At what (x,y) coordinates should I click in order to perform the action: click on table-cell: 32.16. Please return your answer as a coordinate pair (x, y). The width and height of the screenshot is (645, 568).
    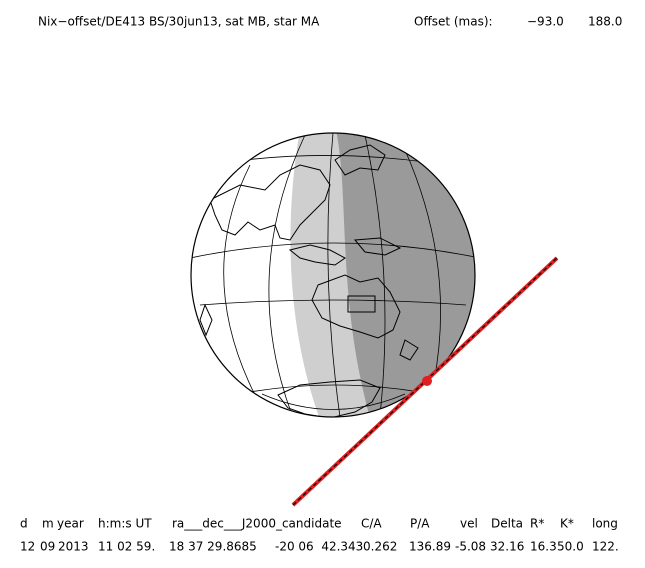
    Looking at the image, I should click on (507, 547).